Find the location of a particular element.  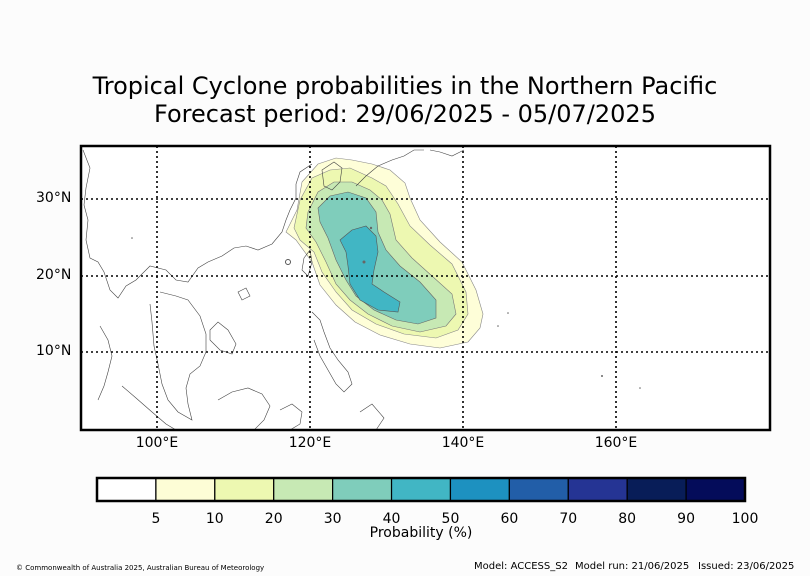

colorbar-tick-label: 70 is located at coordinates (568, 519).